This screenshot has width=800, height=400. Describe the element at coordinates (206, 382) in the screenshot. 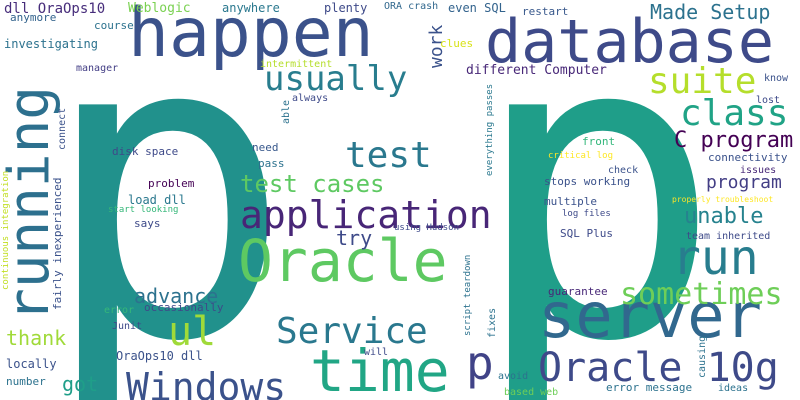

I see `word-windows: Windows` at that location.